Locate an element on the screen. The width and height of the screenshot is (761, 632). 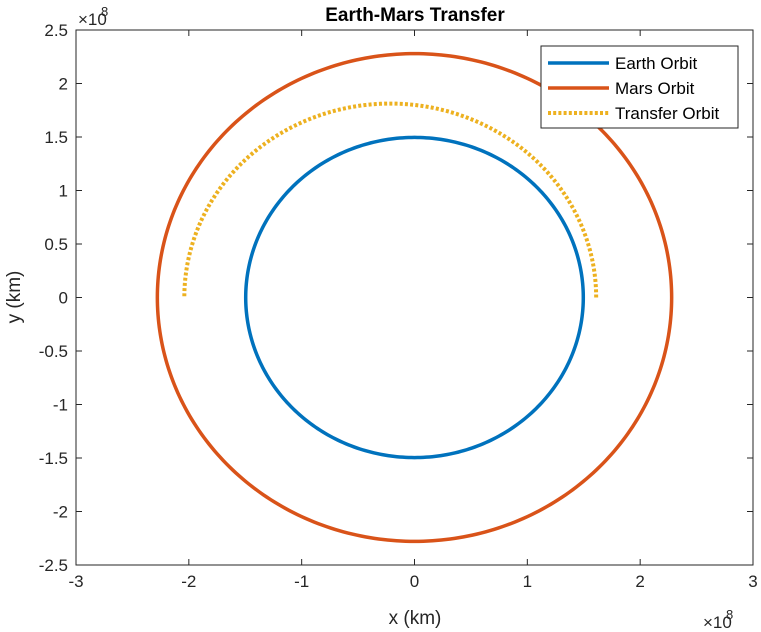
y-tick-label: 1.5 is located at coordinates (56, 137).